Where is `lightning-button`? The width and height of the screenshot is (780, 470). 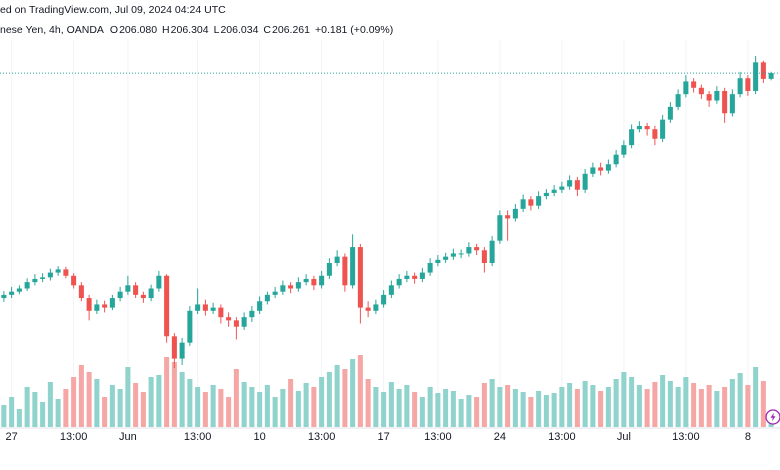
lightning-button is located at coordinates (772, 417).